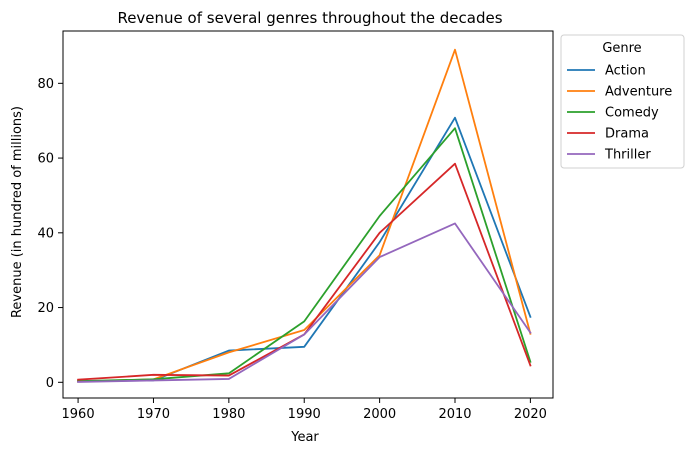 The image size is (691, 453). What do you see at coordinates (304, 437) in the screenshot?
I see `x-axis-label: Year` at bounding box center [304, 437].